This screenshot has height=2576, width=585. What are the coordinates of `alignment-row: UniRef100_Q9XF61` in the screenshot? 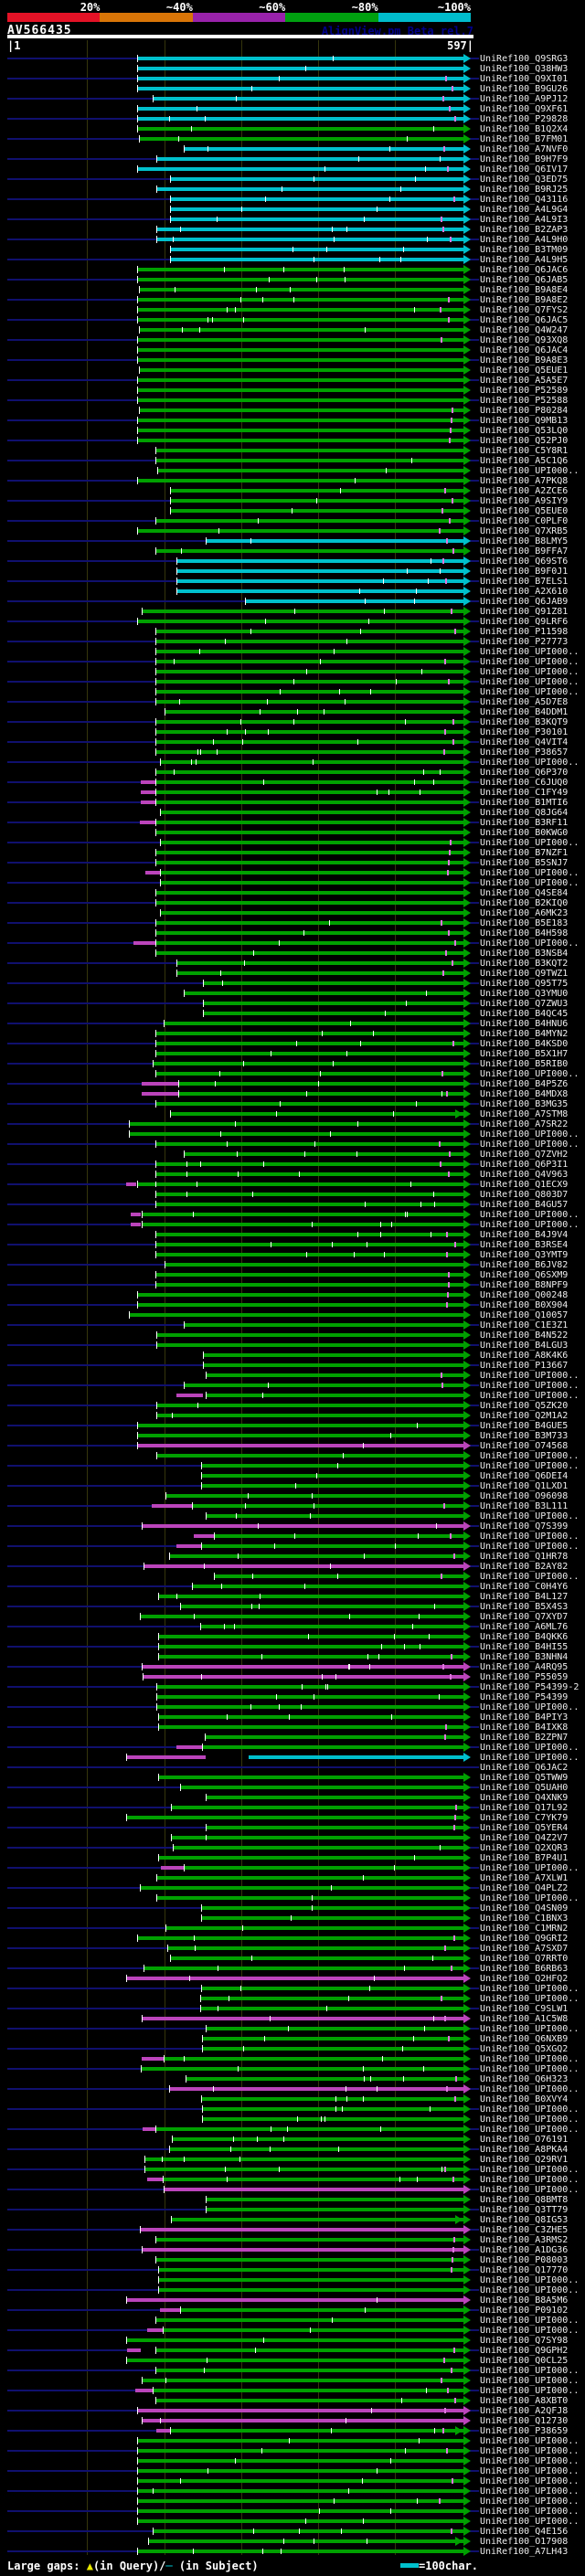 It's located at (293, 109).